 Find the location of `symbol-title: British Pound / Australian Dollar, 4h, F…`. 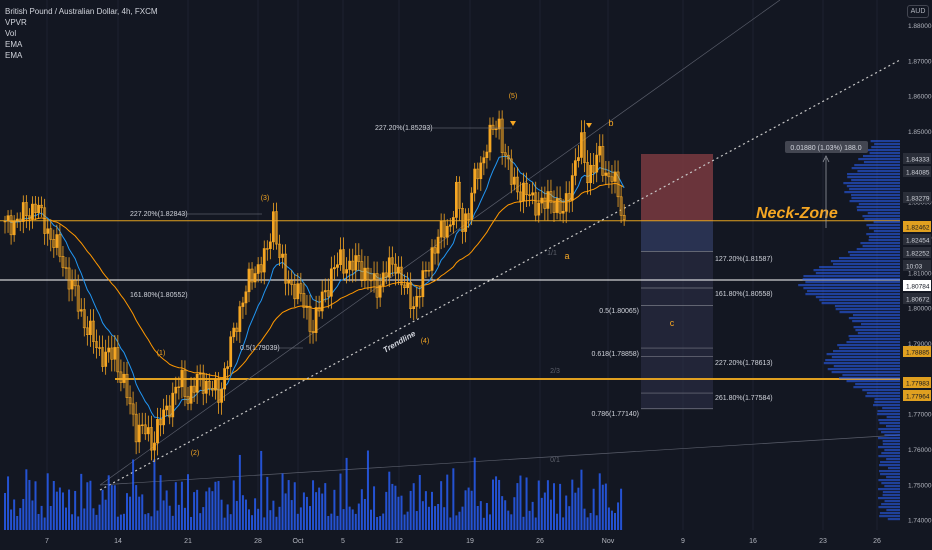

symbol-title: British Pound / Australian Dollar, 4h, F… is located at coordinates (81, 11).